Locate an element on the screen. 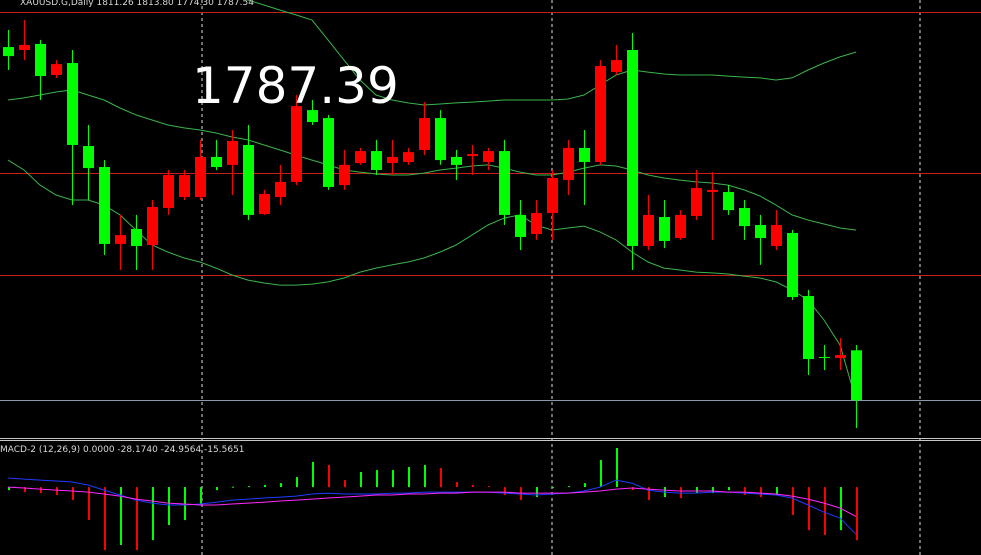 The image size is (981, 555). band-line is located at coordinates (550, 53).